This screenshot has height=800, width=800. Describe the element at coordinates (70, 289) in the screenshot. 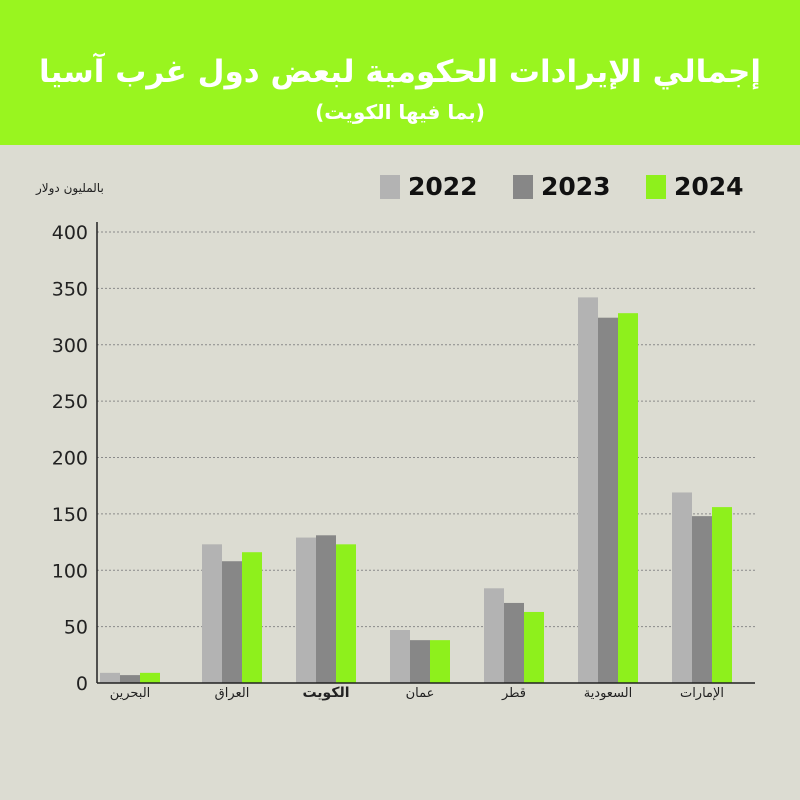

I see `y-tick-label-350: 350` at that location.